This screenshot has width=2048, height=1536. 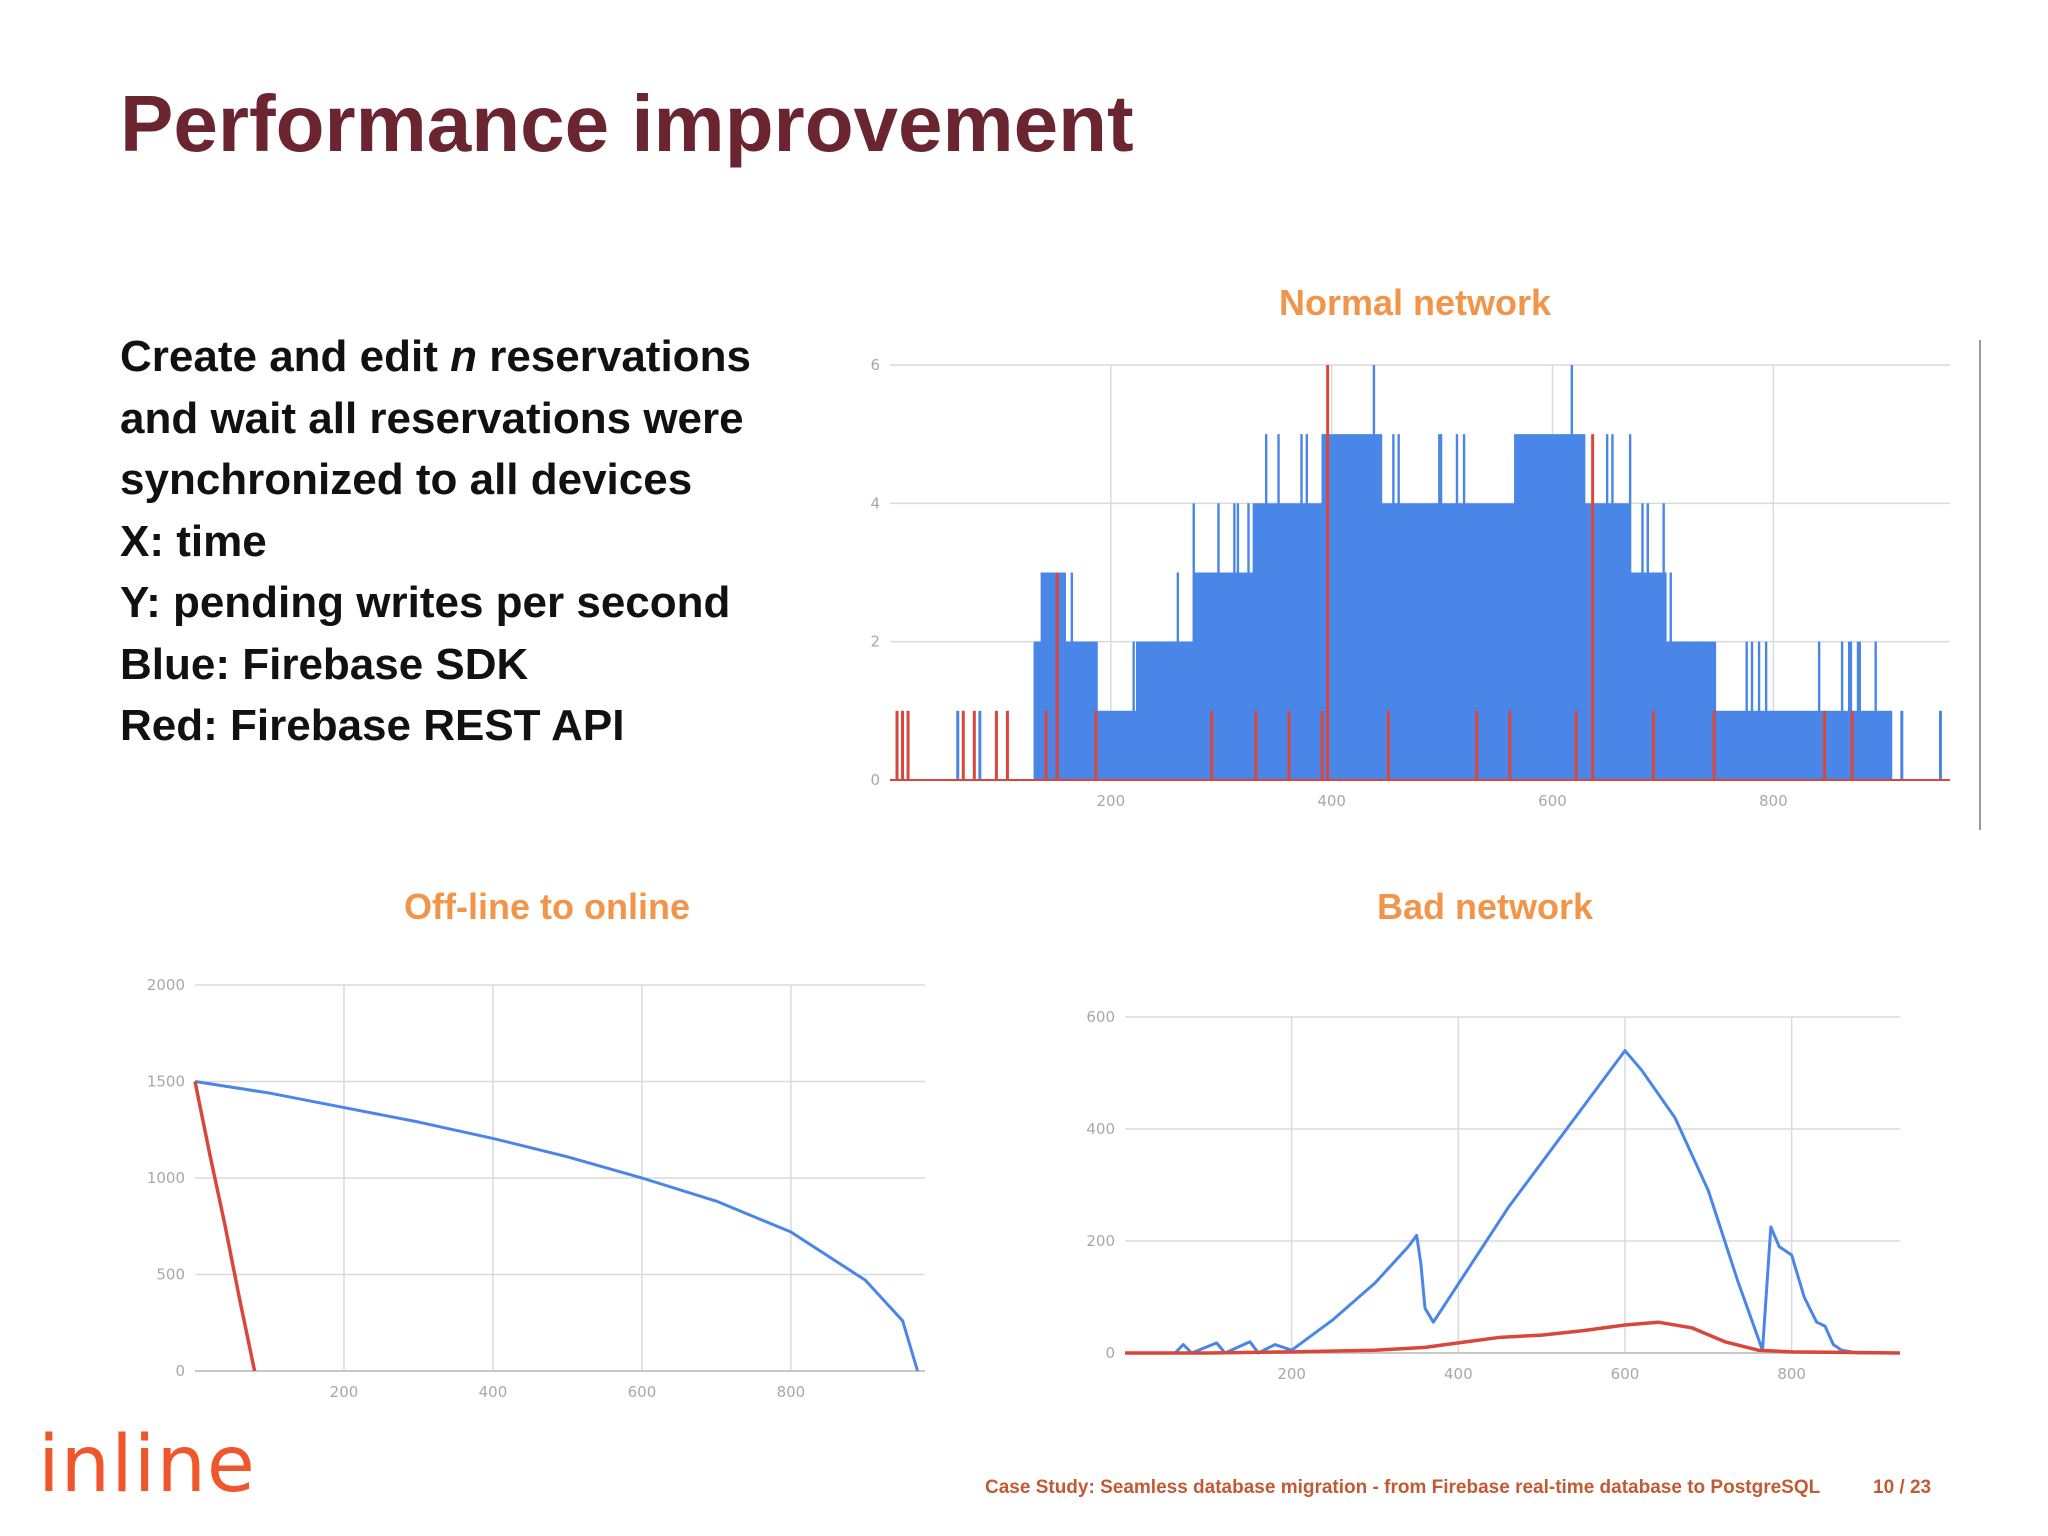 I want to click on description-line: synchronized to all devices, so click(x=406, y=479).